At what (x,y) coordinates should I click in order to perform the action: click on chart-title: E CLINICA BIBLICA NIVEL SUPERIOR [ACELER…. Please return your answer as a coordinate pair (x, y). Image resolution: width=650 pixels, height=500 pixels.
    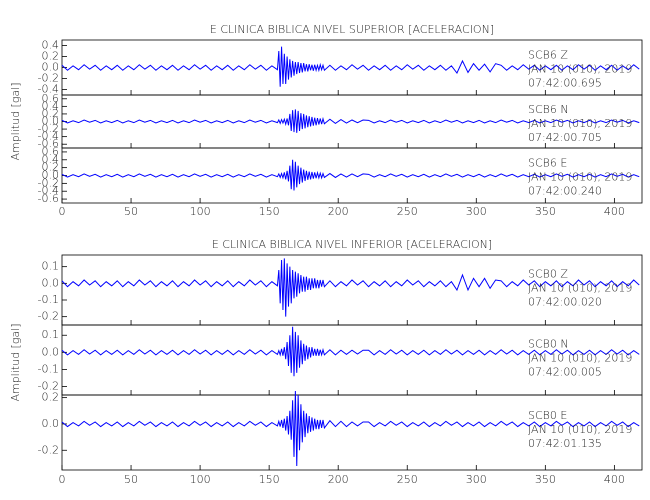
    Looking at the image, I should click on (352, 29).